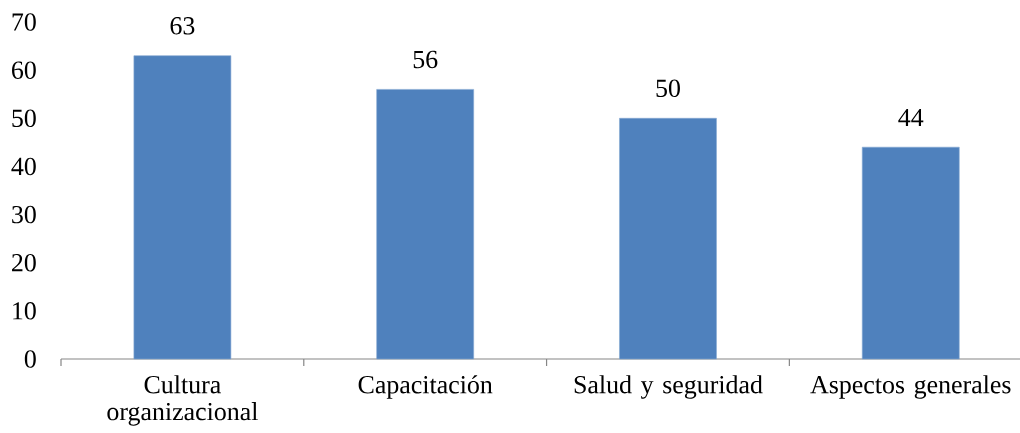 The image size is (1020, 433). What do you see at coordinates (23, 166) in the screenshot?
I see `y-tick-label: 40` at bounding box center [23, 166].